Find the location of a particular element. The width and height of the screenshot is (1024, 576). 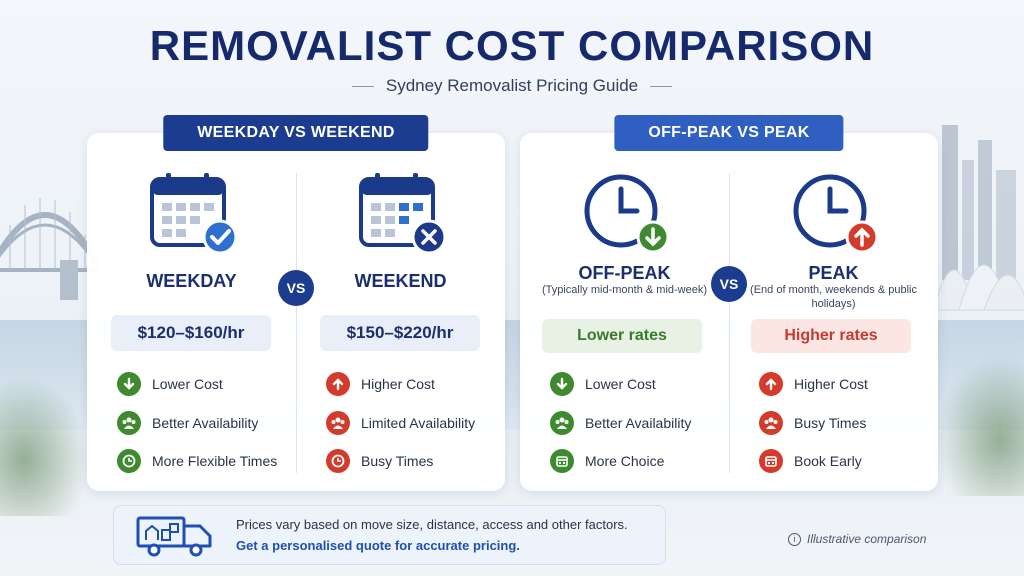

feature-label: Book Early is located at coordinates (828, 461).